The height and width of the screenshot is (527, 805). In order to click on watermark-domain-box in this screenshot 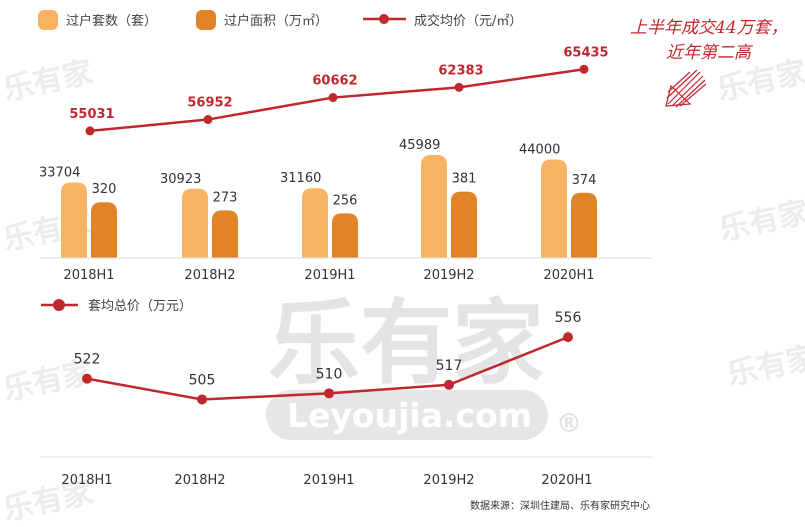, I will do `click(407, 415)`.